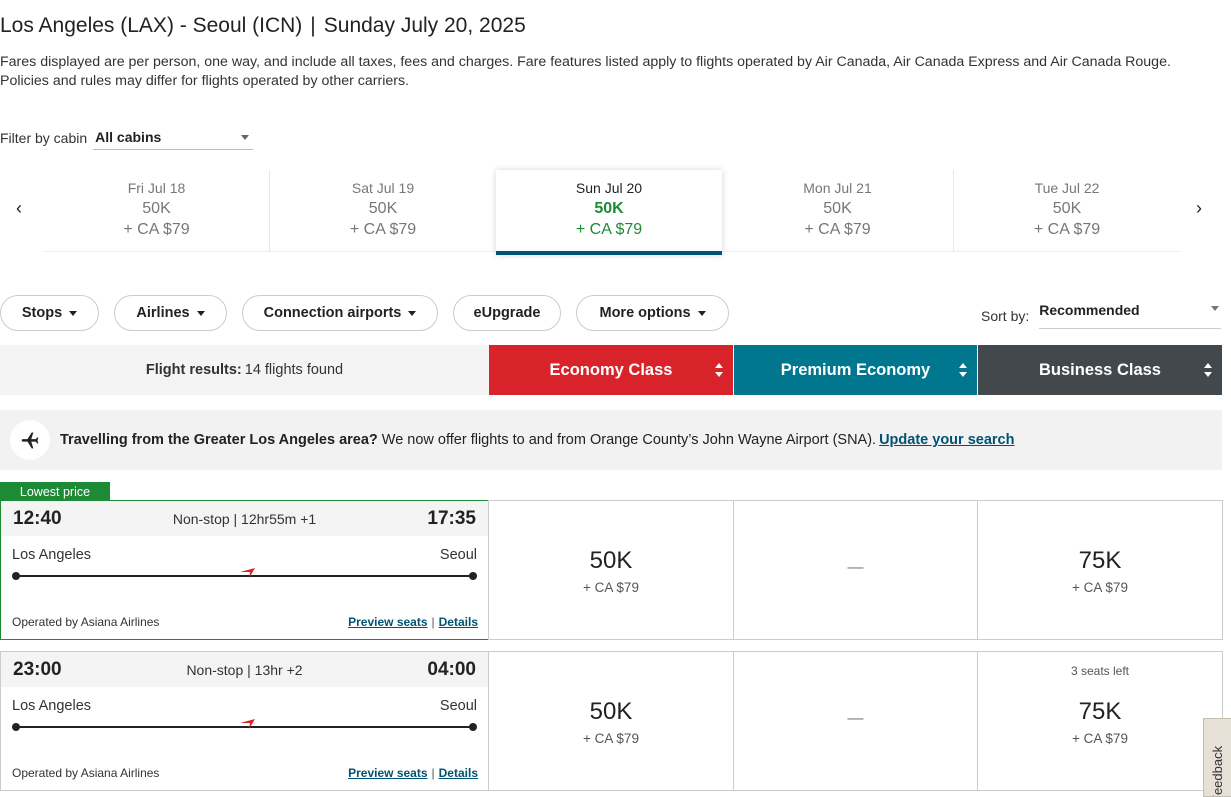 This screenshot has height=797, width=1231. I want to click on more-options-button: More options, so click(652, 313).